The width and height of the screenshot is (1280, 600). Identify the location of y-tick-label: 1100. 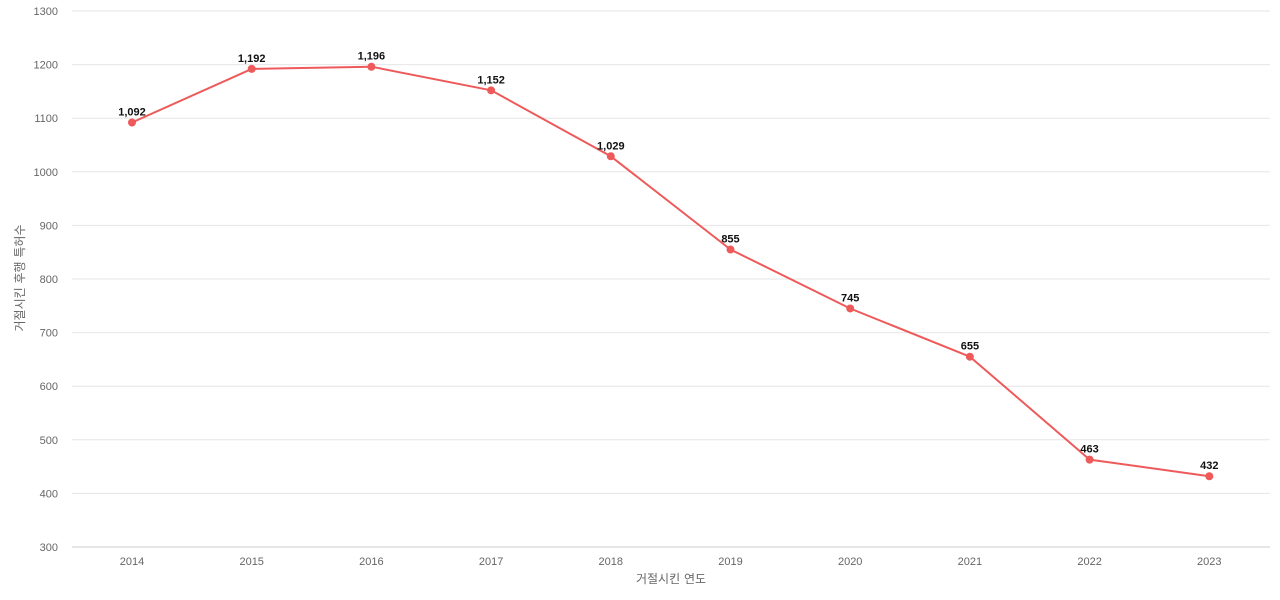
(46, 119).